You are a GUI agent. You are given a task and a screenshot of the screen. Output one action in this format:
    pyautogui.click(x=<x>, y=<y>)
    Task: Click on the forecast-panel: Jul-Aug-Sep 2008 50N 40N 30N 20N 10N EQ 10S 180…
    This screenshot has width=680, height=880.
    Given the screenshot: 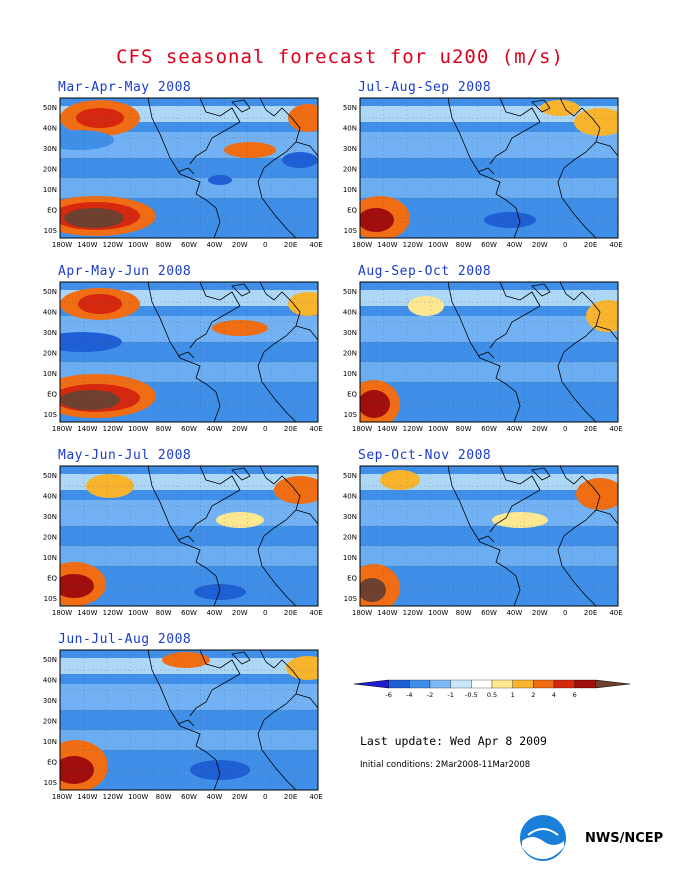 What is the action you would take?
    pyautogui.click(x=490, y=165)
    